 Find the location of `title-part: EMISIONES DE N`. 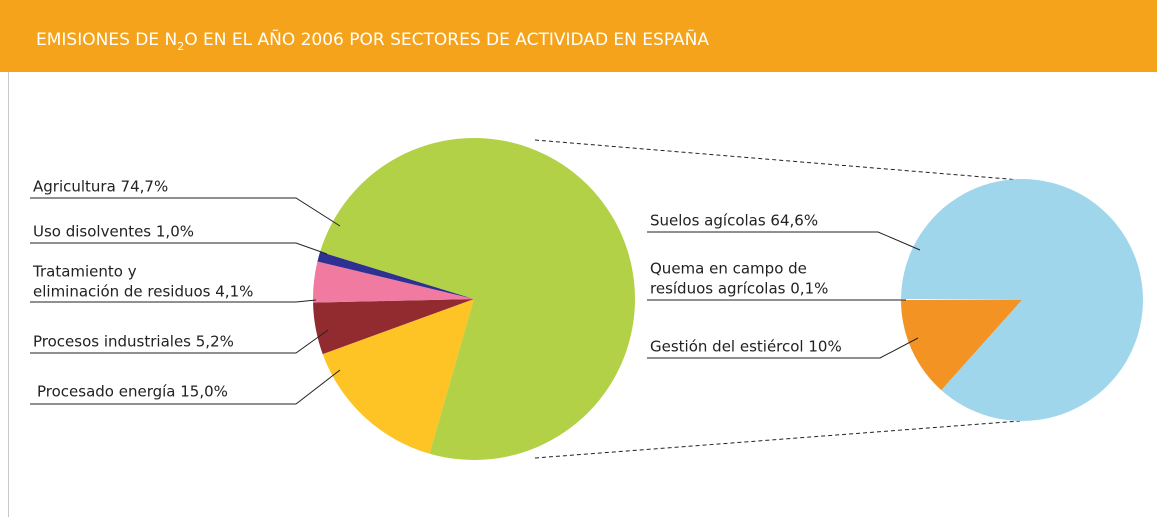

title-part: EMISIONES DE N is located at coordinates (106, 40).